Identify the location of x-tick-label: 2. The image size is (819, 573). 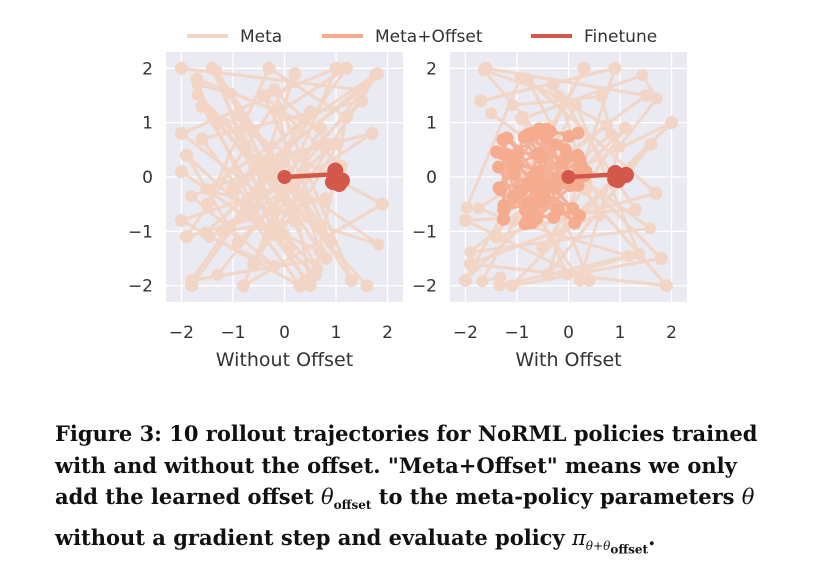
(387, 333).